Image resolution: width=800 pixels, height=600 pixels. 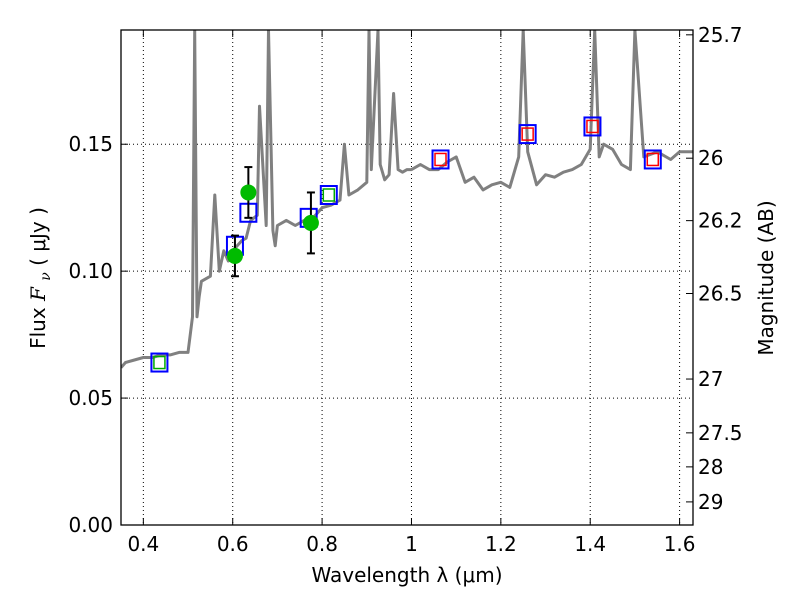 What do you see at coordinates (710, 467) in the screenshot?
I see `y2-tick-label: 28` at bounding box center [710, 467].